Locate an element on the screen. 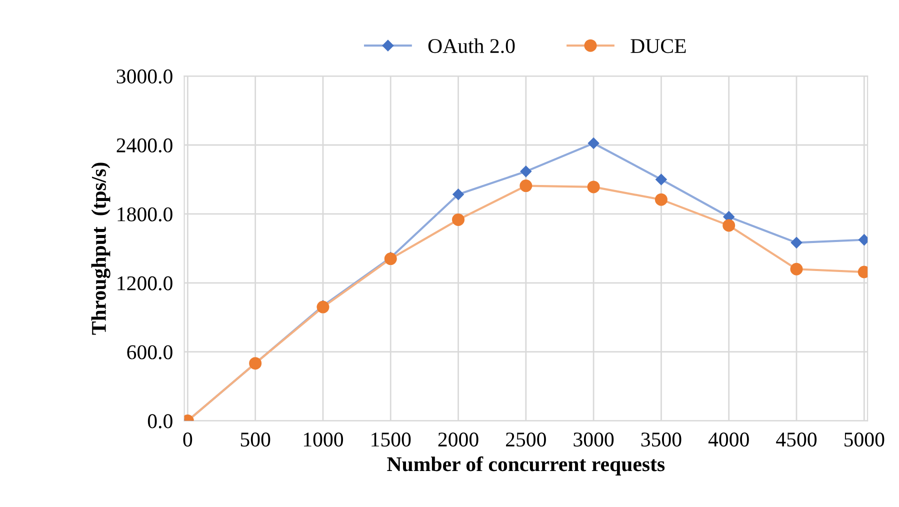 The image size is (899, 507). x-tick-label: 1000 is located at coordinates (324, 439).